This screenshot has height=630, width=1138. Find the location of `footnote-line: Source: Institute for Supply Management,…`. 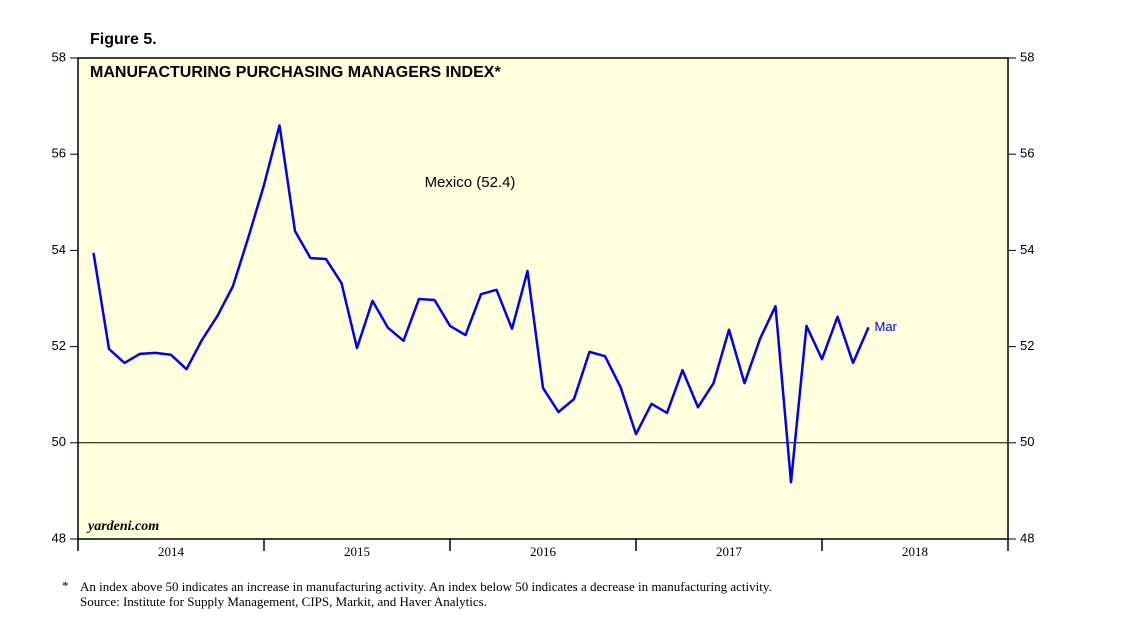

footnote-line: Source: Institute for Supply Management,… is located at coordinates (283, 601).